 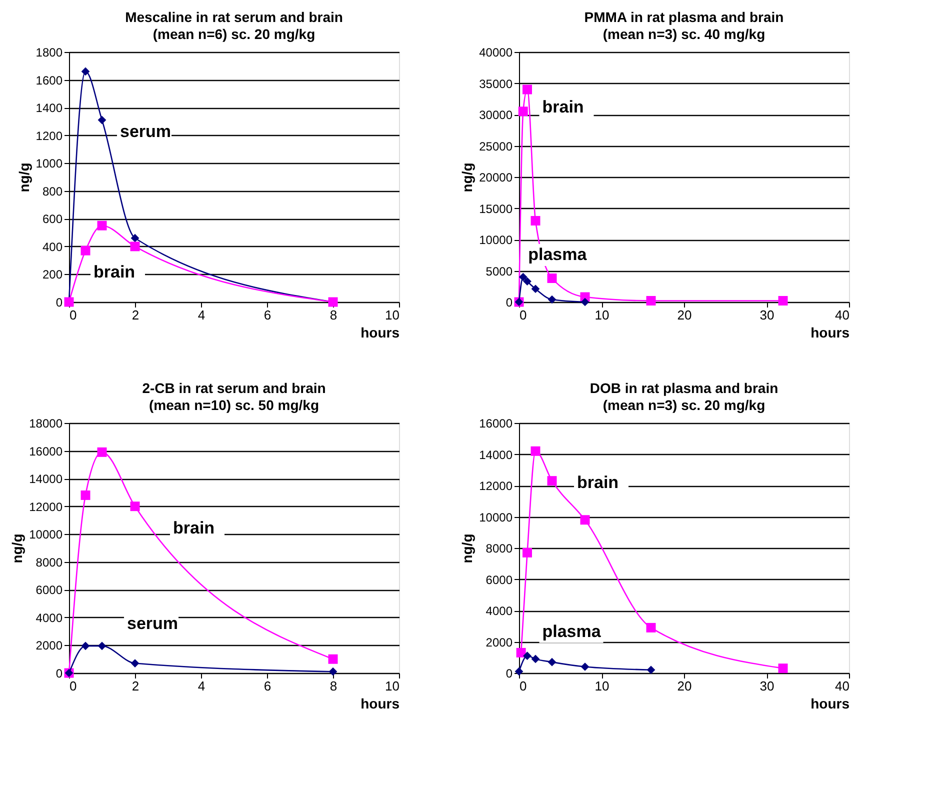 What do you see at coordinates (767, 686) in the screenshot?
I see `x-tick-label: 30` at bounding box center [767, 686].